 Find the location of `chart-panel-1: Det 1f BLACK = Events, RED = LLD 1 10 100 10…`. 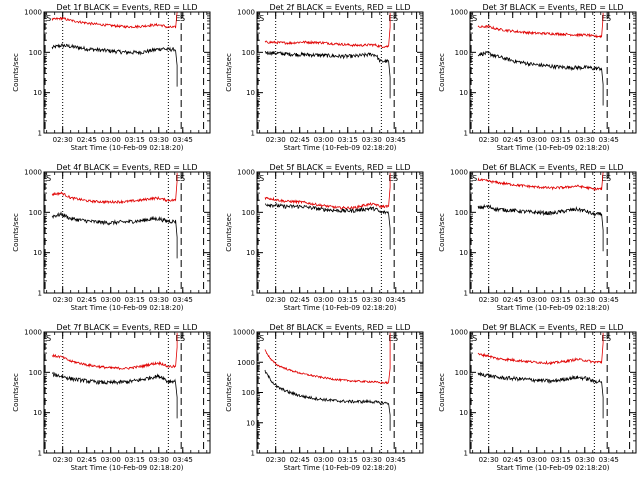

chart-panel-1: Det 1f BLACK = Events, RED = LLD 1 10 100 10… is located at coordinates (111, 77).